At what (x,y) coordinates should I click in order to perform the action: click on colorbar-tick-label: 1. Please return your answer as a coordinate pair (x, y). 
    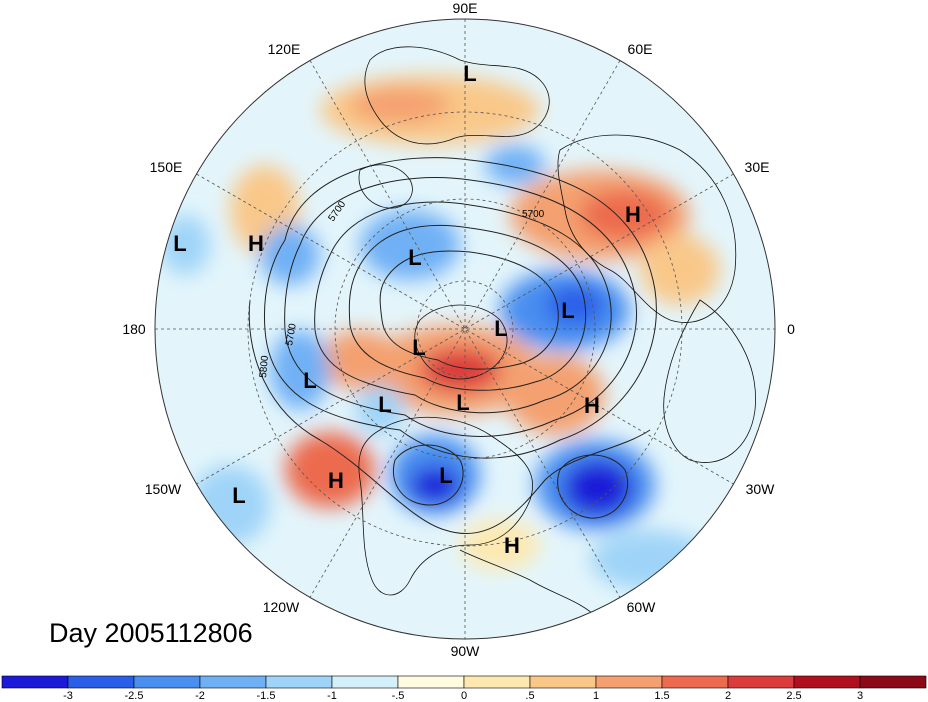
    Looking at the image, I should click on (596, 696).